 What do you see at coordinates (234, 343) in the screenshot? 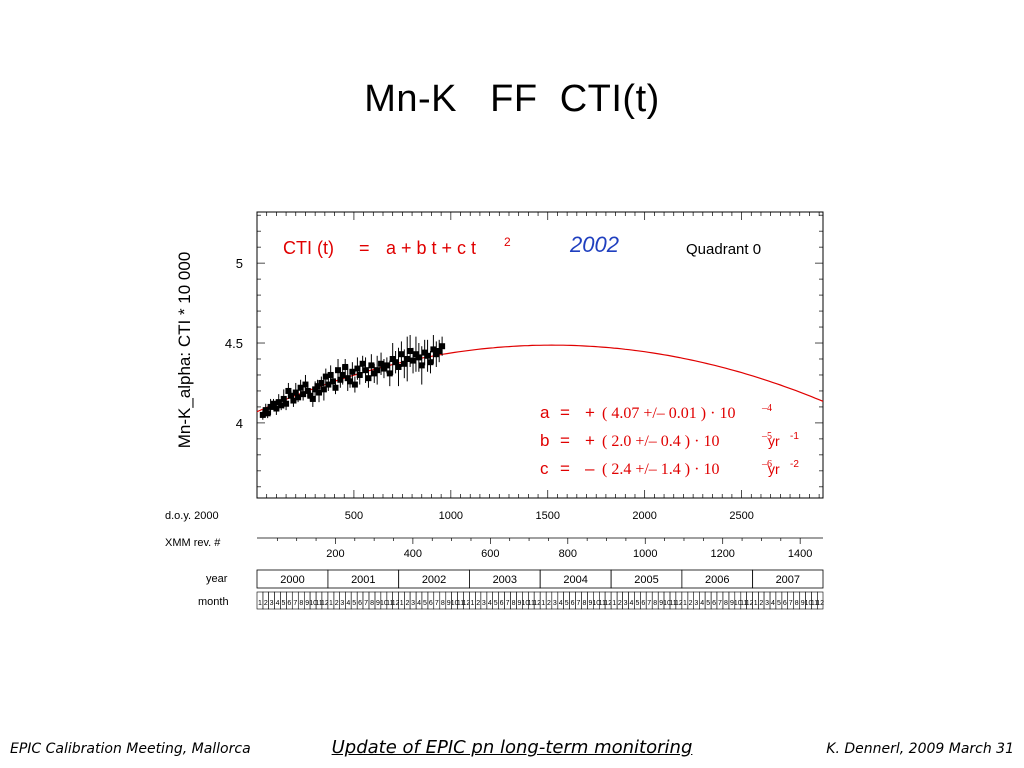
I see `y-tick-label: 4.5` at bounding box center [234, 343].